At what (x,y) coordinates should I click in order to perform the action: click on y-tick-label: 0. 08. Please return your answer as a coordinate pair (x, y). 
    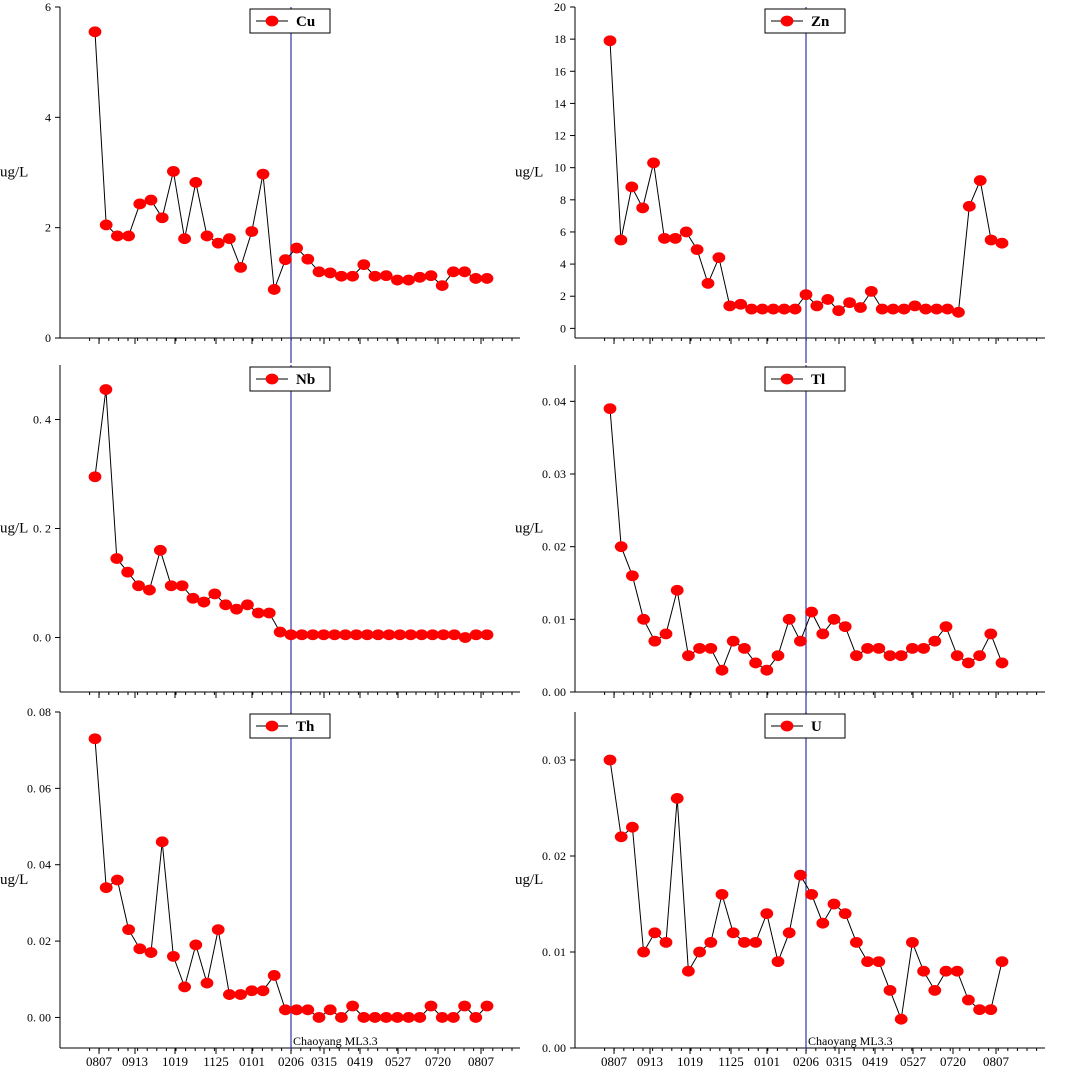
    Looking at the image, I should click on (39, 712).